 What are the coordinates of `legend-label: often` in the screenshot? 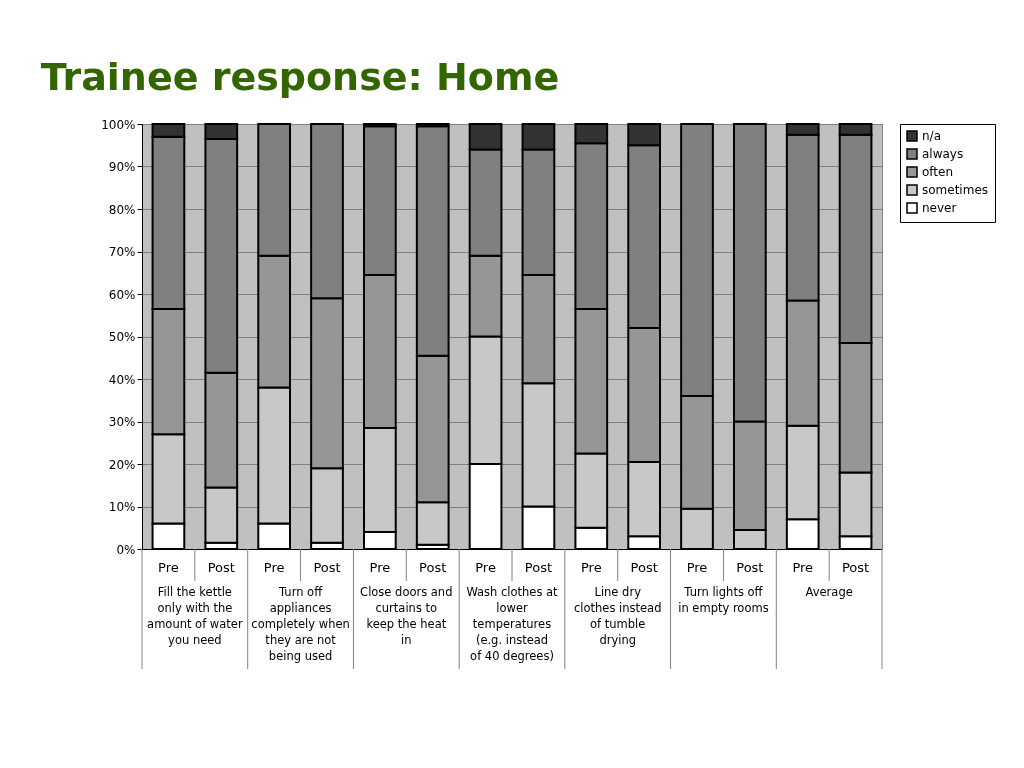 It's located at (938, 172).